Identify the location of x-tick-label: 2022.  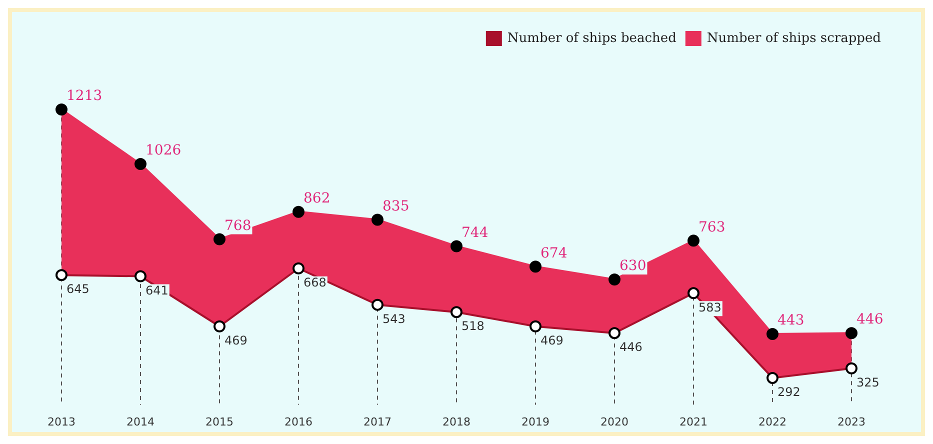
(772, 421).